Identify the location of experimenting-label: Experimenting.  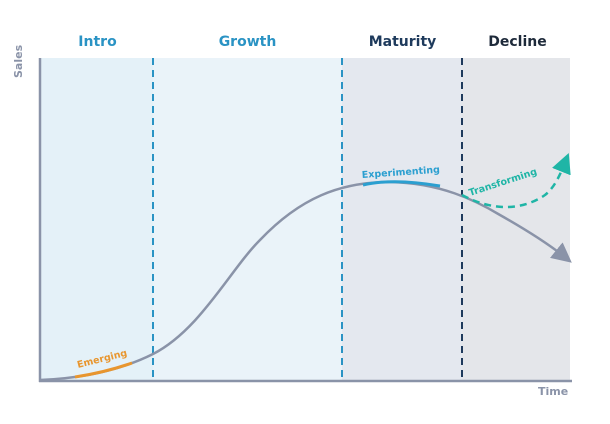
(400, 173).